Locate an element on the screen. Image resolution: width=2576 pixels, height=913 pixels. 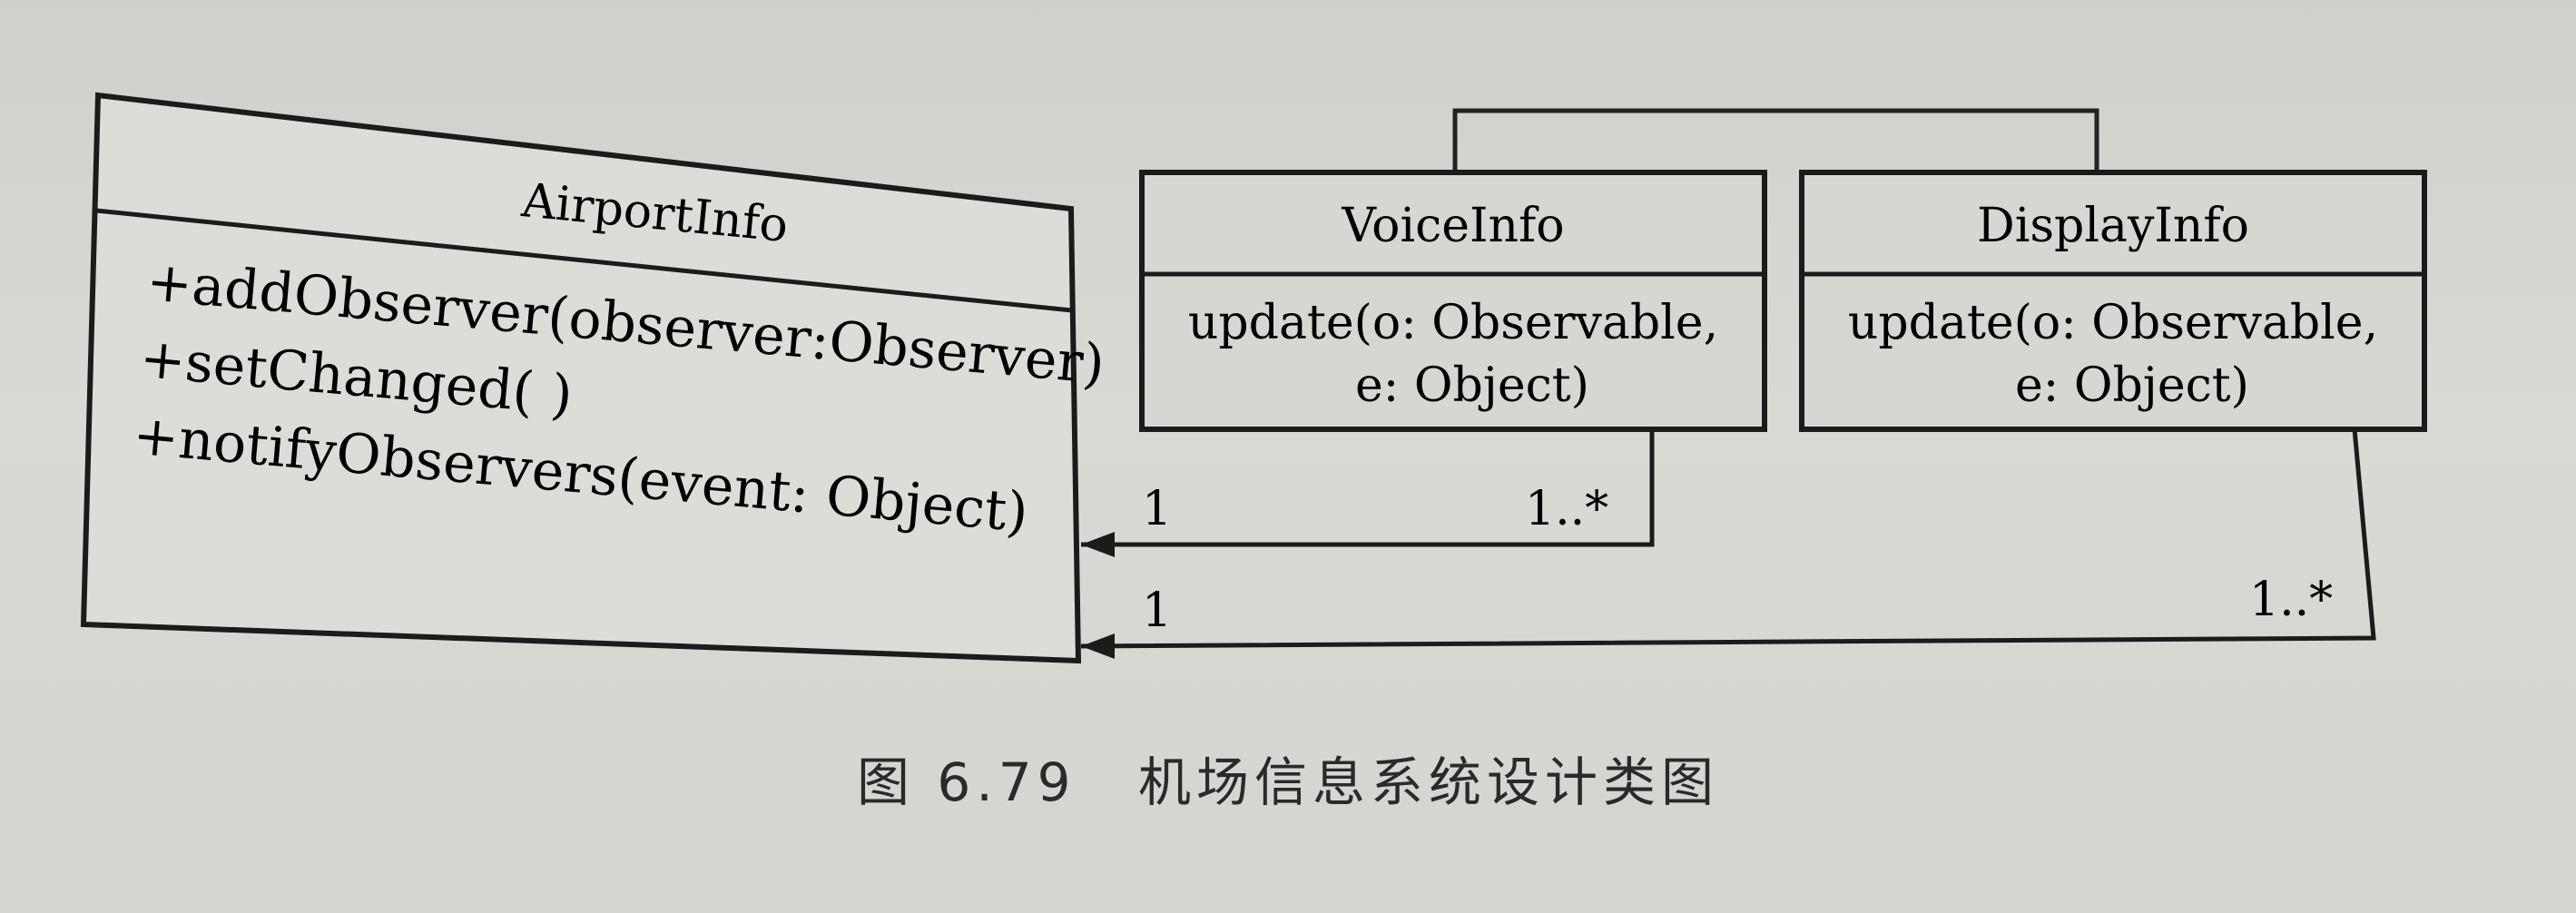
display-source-multiplicity: 1 is located at coordinates (1157, 611).